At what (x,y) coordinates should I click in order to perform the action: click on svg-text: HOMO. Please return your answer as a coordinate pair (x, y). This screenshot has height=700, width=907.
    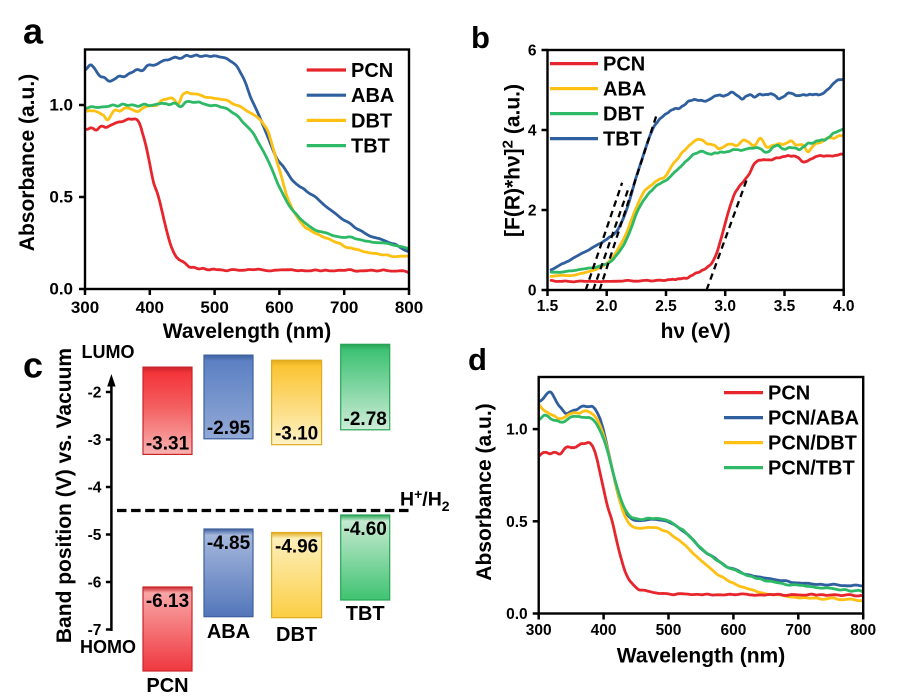
    Looking at the image, I should click on (108, 647).